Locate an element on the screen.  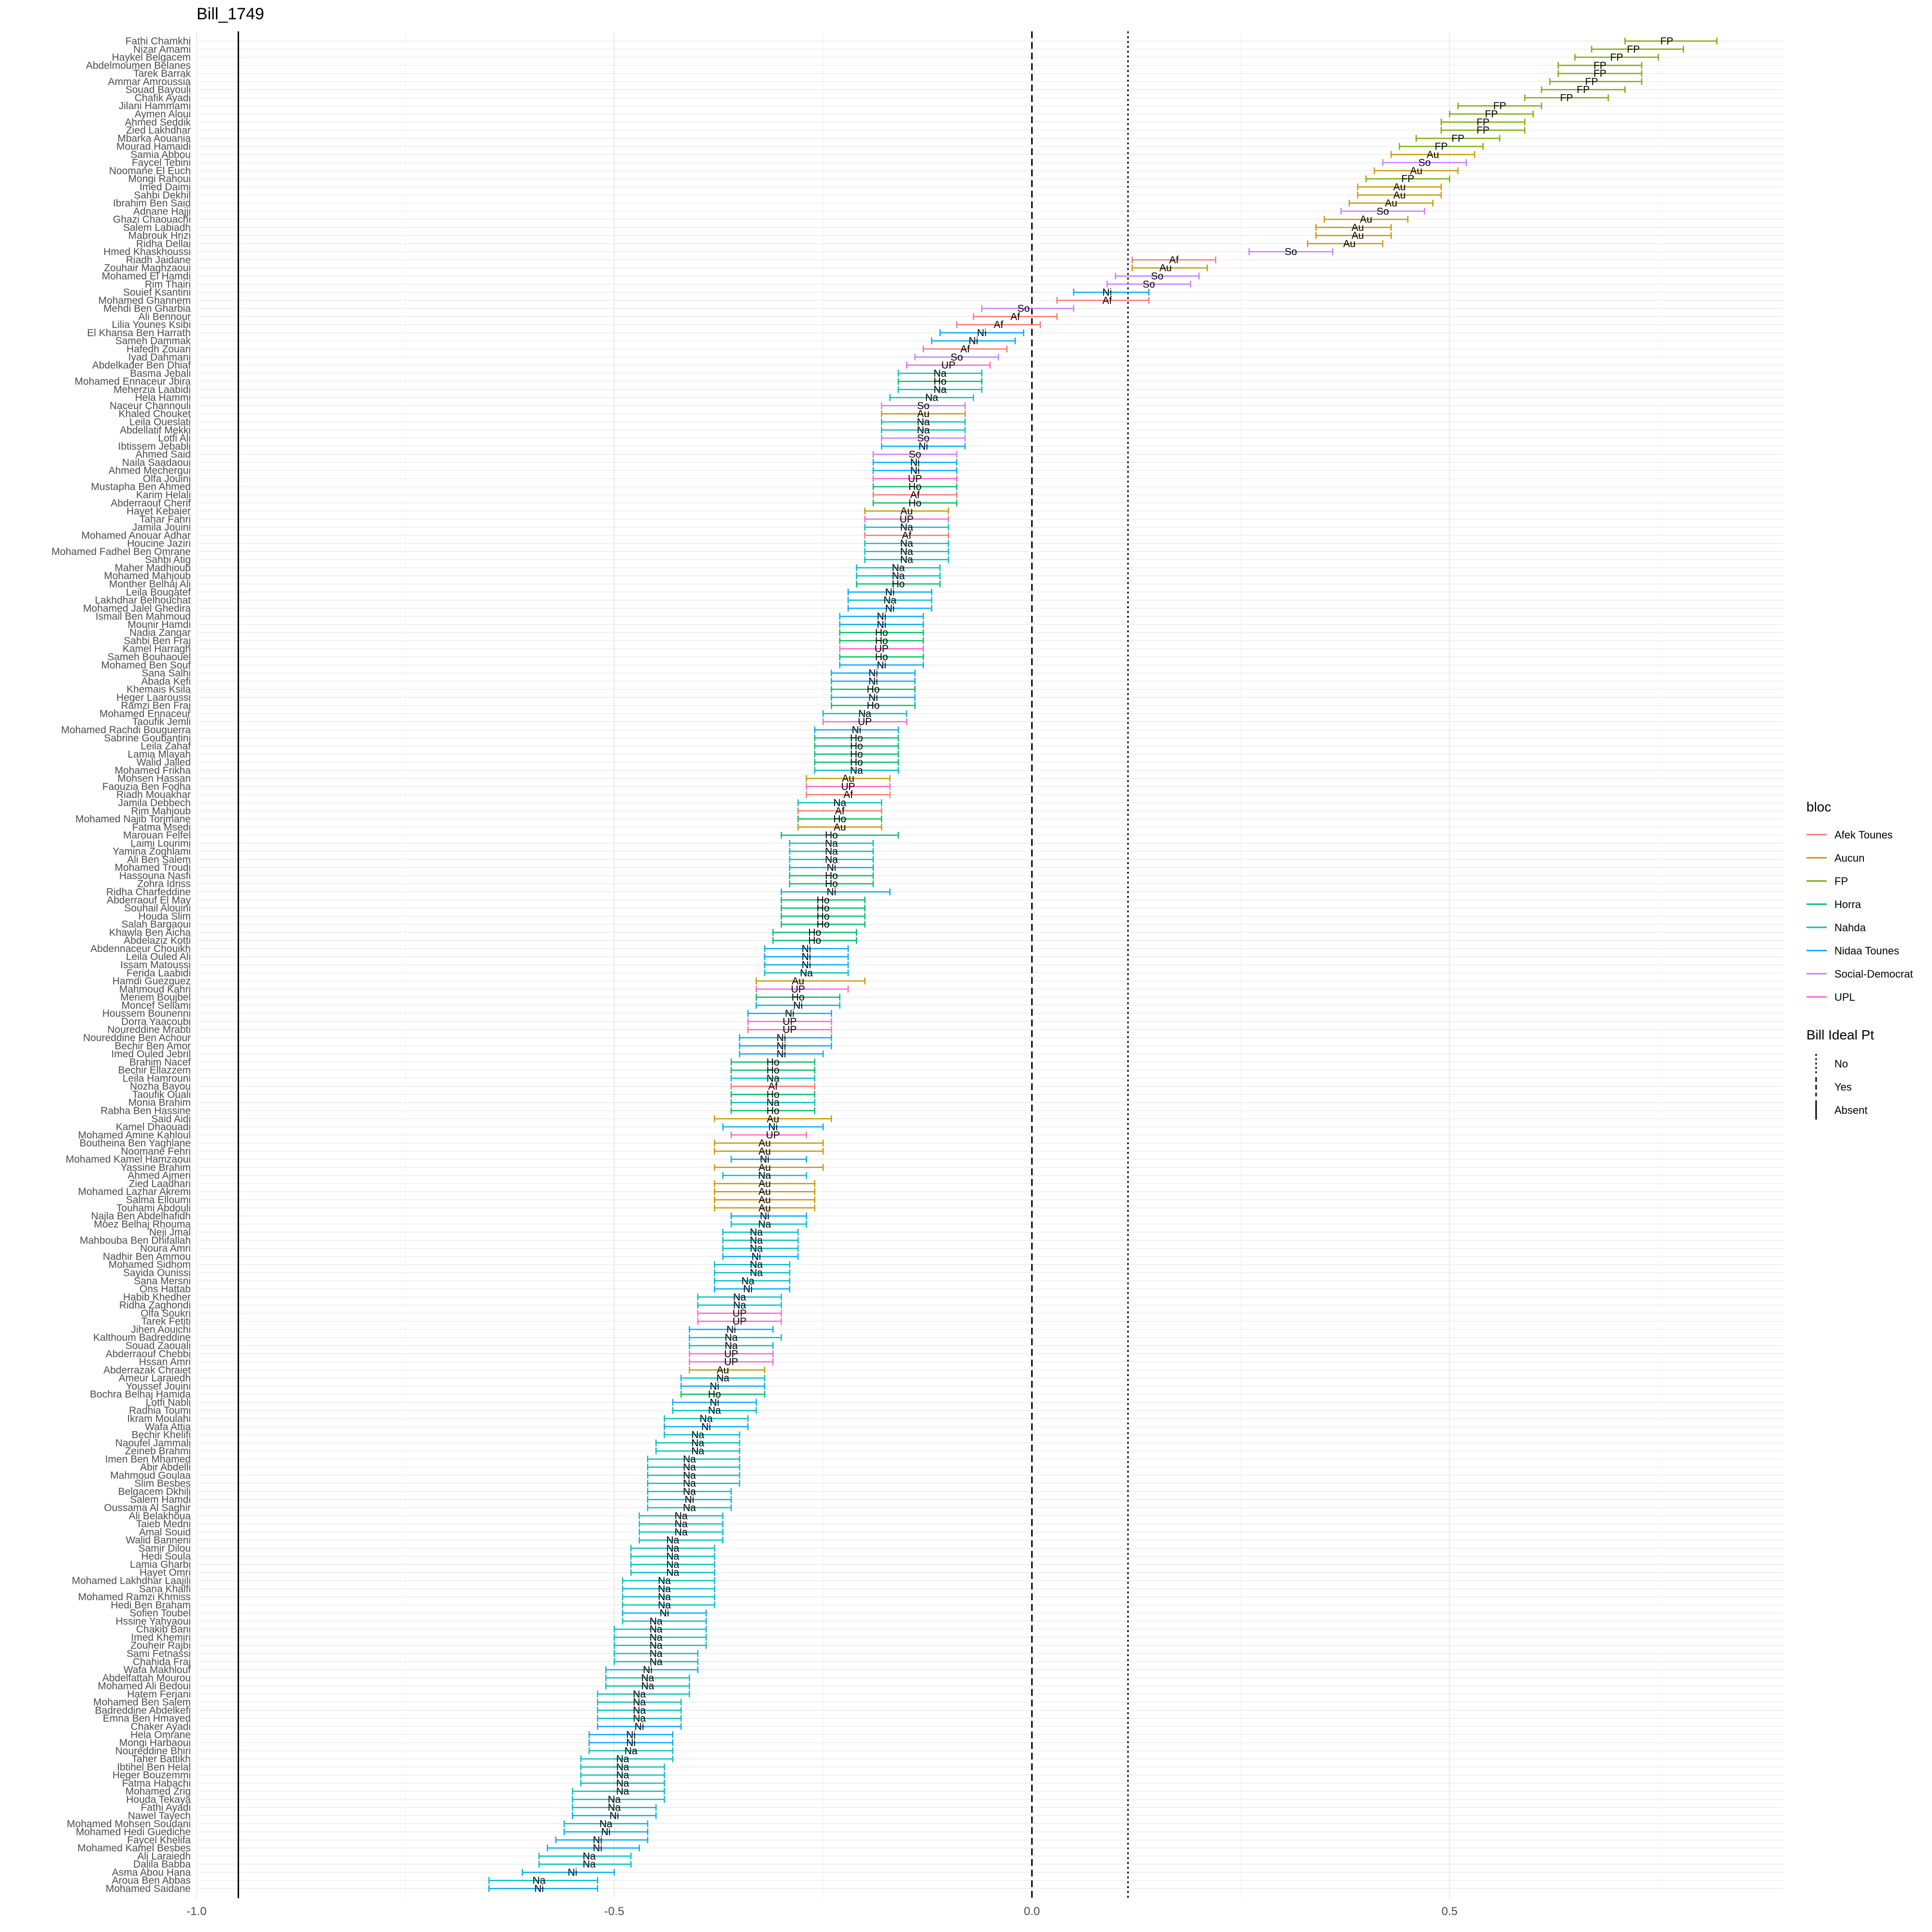
legislator-name: Samia Abbou is located at coordinates (160, 154).